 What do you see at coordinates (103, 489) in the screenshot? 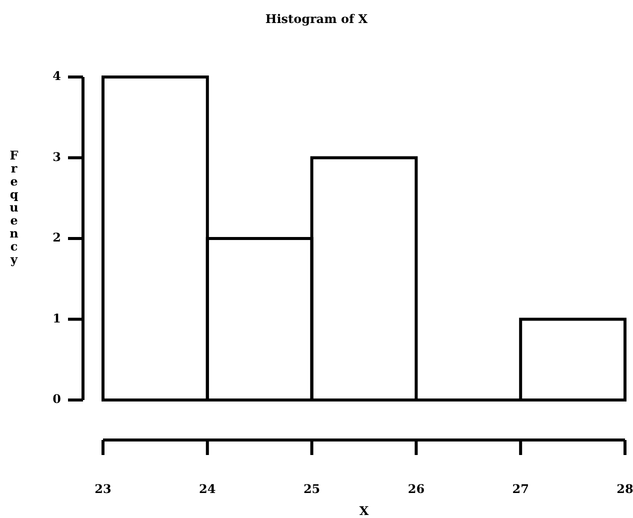
I see `x-tick-label: 23` at bounding box center [103, 489].